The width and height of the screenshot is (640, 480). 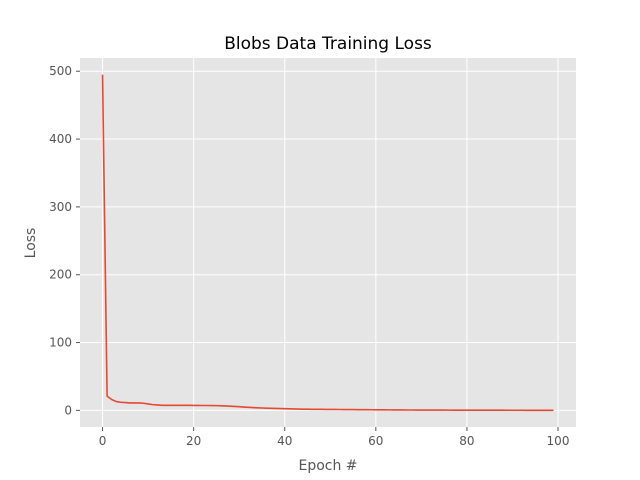 I want to click on y-axis-label: Loss, so click(x=31, y=243).